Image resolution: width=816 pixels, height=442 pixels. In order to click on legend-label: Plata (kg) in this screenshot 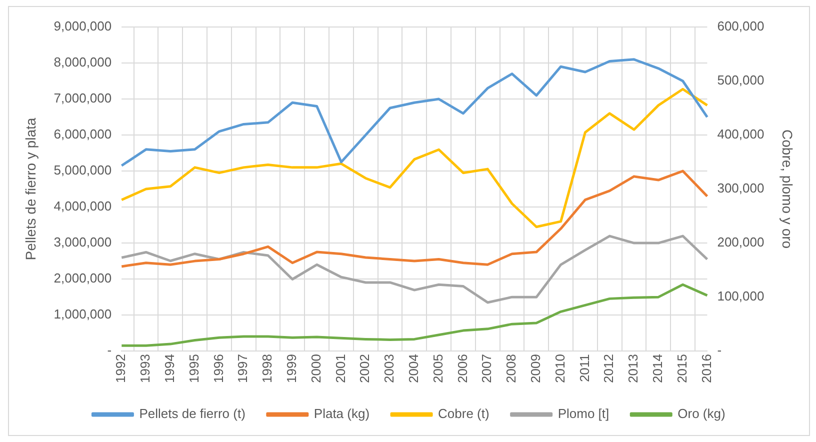, I will do `click(342, 414)`.